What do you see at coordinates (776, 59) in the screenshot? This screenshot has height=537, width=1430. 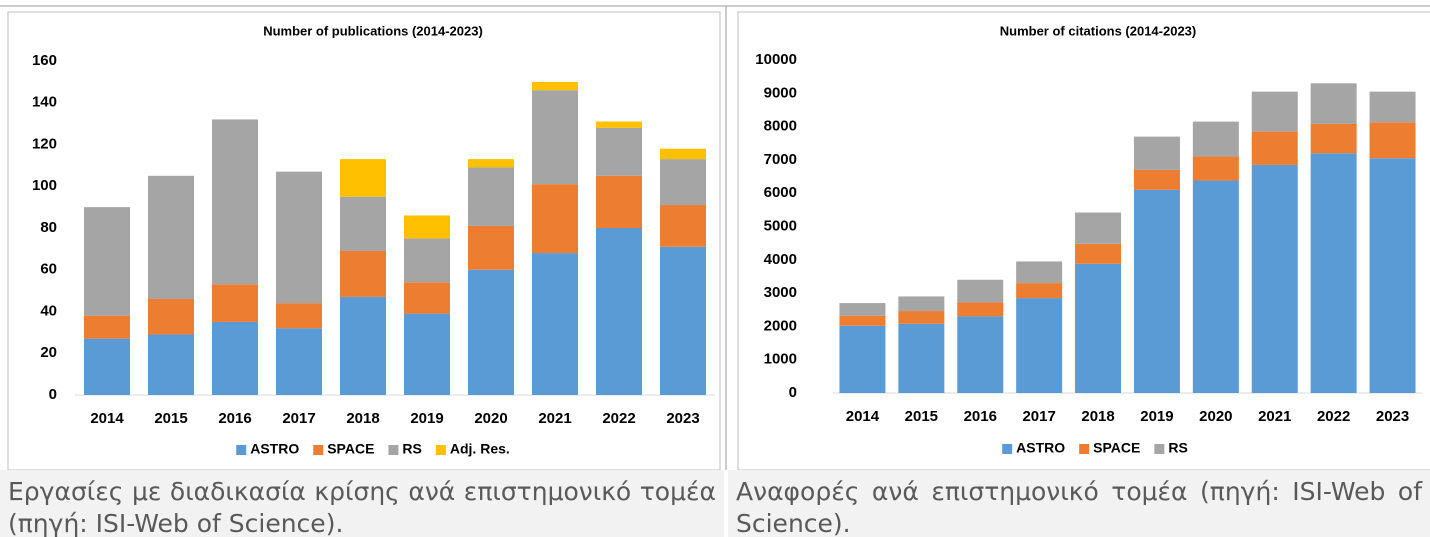 I see `y-tick-label: 10000` at bounding box center [776, 59].